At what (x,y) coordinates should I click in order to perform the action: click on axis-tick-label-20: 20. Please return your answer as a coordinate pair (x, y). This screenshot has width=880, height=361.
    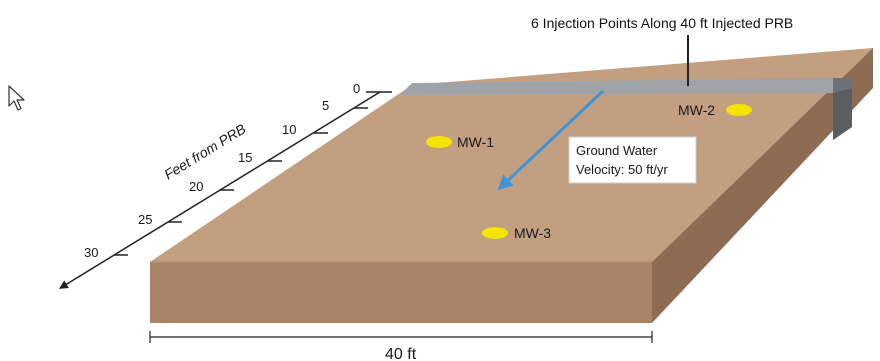
    Looking at the image, I should click on (196, 186).